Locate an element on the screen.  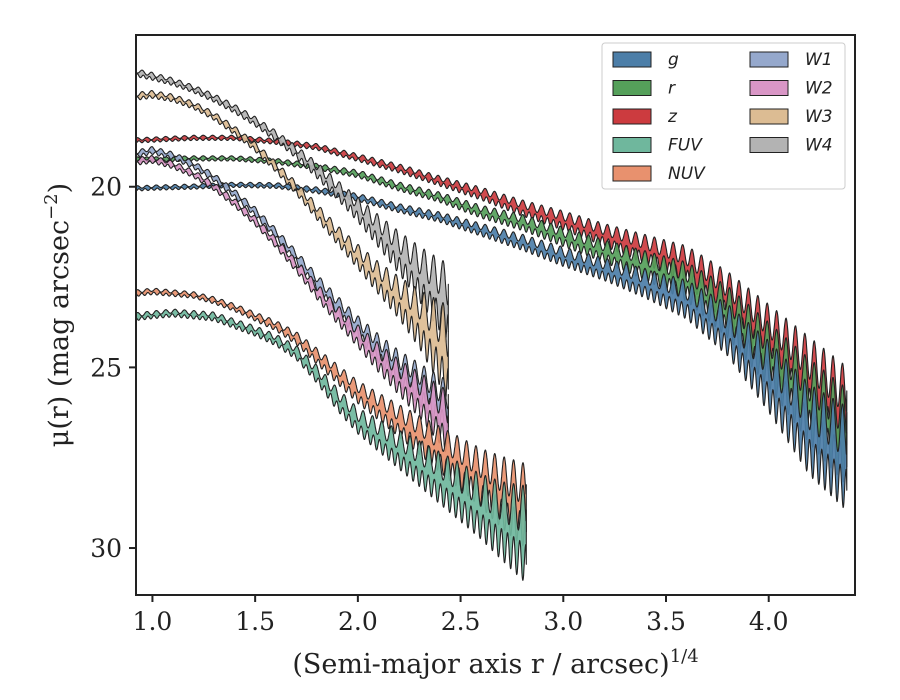
legend-label-g: g is located at coordinates (673, 60).